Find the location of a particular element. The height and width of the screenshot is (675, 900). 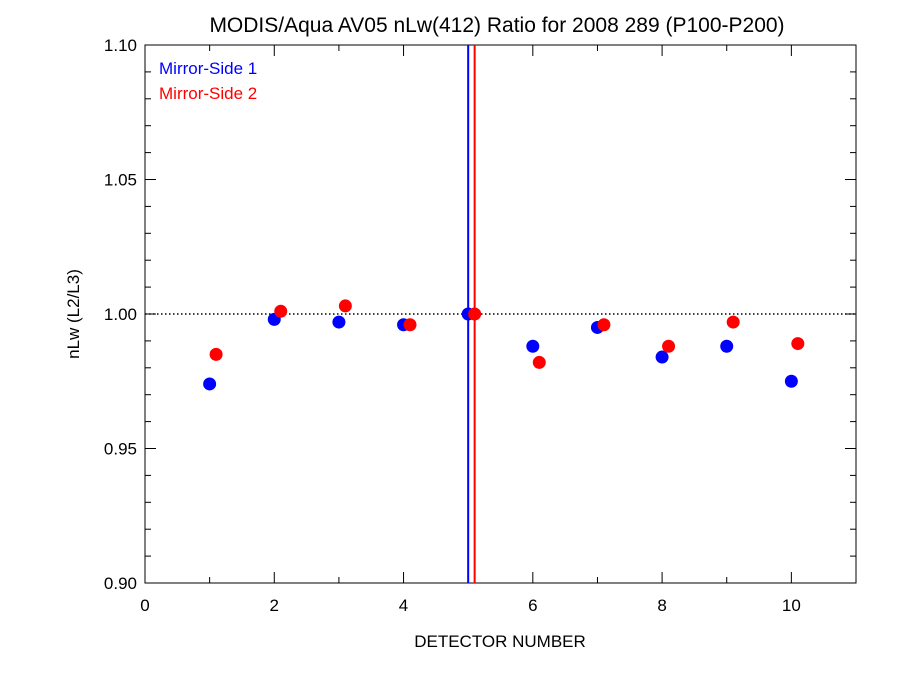

x-tick-label: 0 is located at coordinates (144, 605).